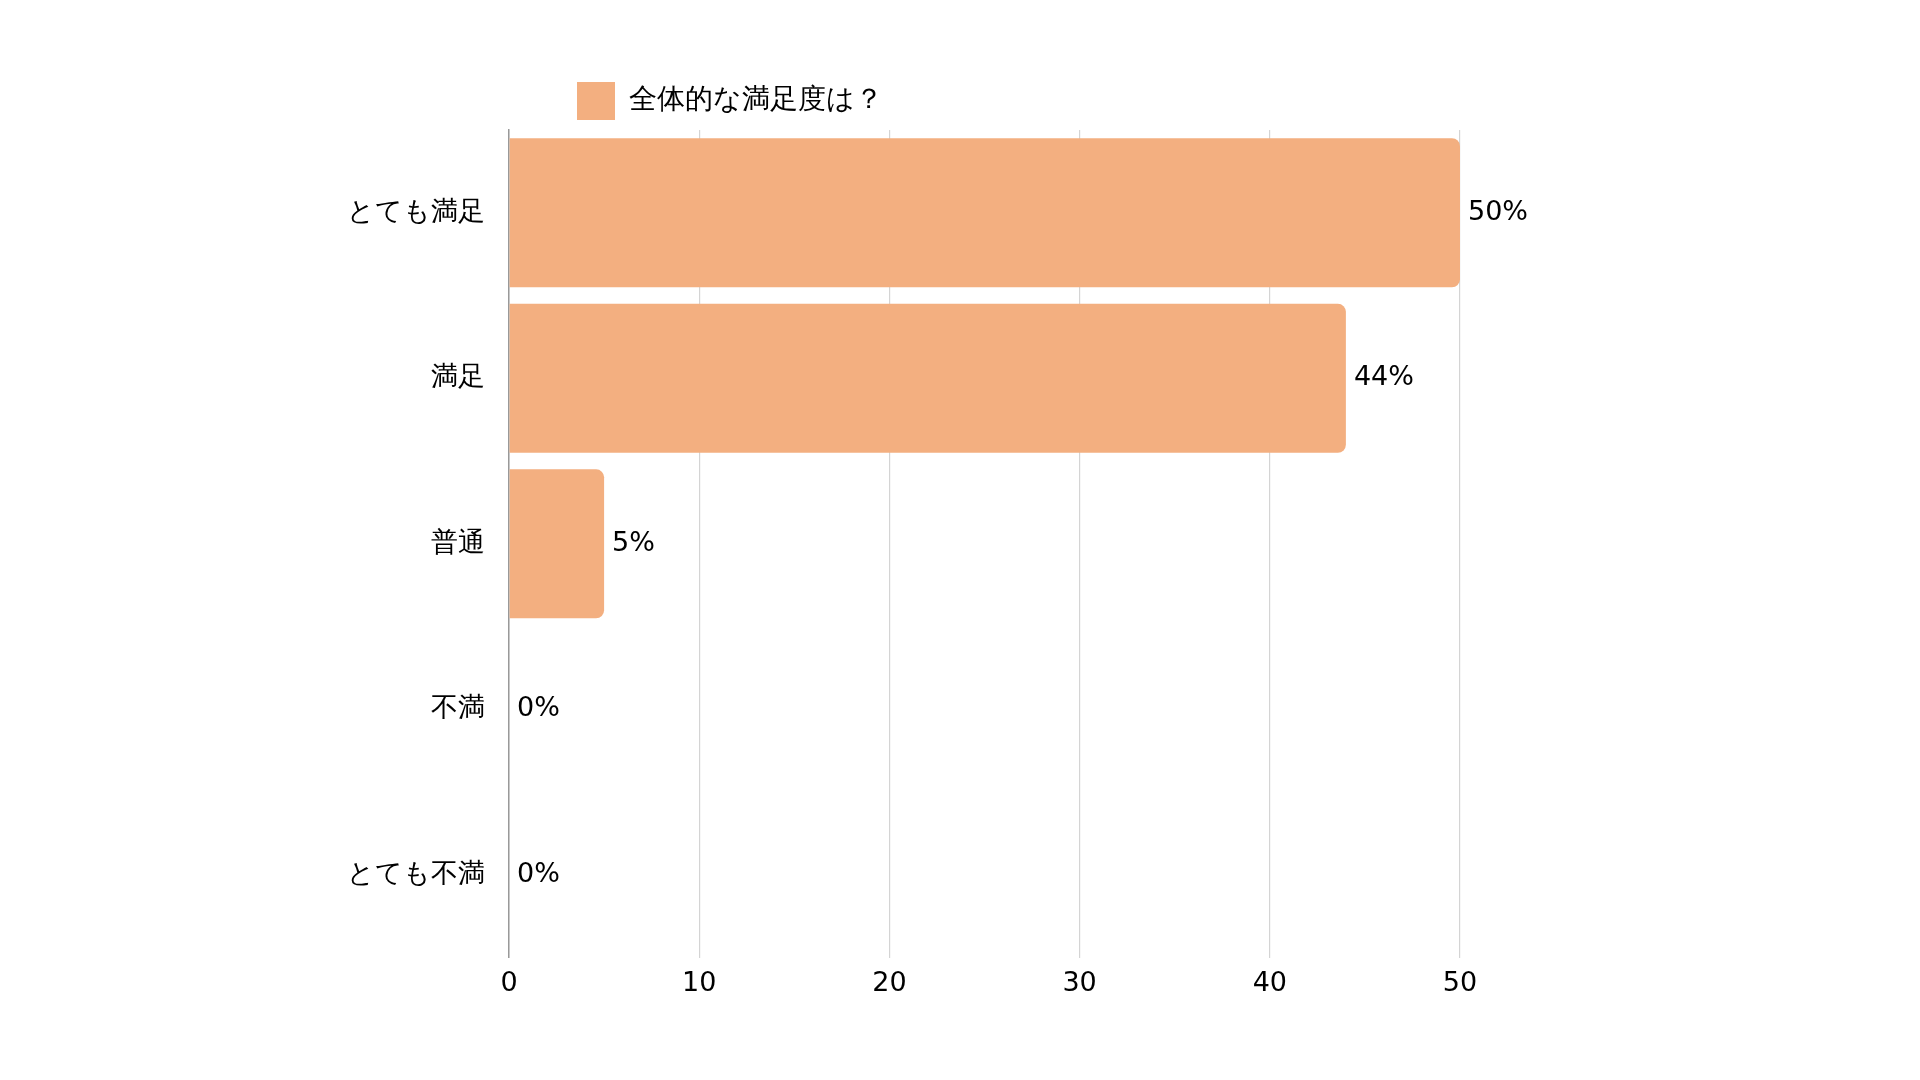 The image size is (1920, 1080). I want to click on y-tick-label: 不満, so click(458, 707).